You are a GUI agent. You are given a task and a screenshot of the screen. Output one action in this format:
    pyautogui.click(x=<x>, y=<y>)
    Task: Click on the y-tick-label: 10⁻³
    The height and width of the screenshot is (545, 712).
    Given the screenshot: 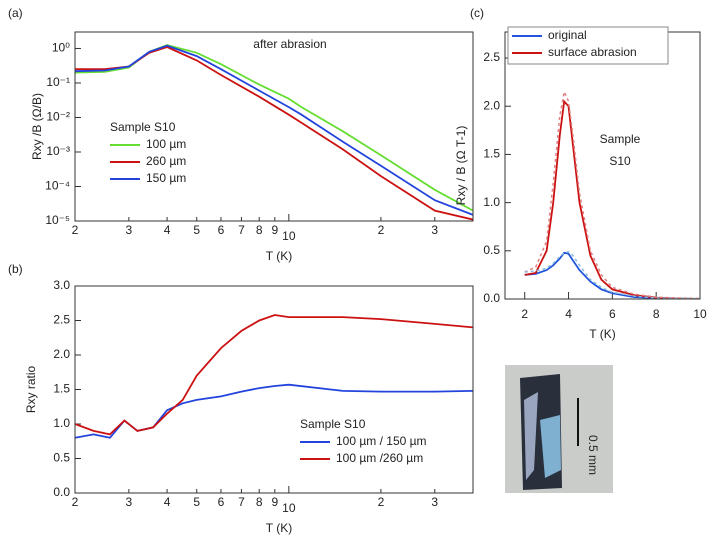 What is the action you would take?
    pyautogui.click(x=58, y=151)
    